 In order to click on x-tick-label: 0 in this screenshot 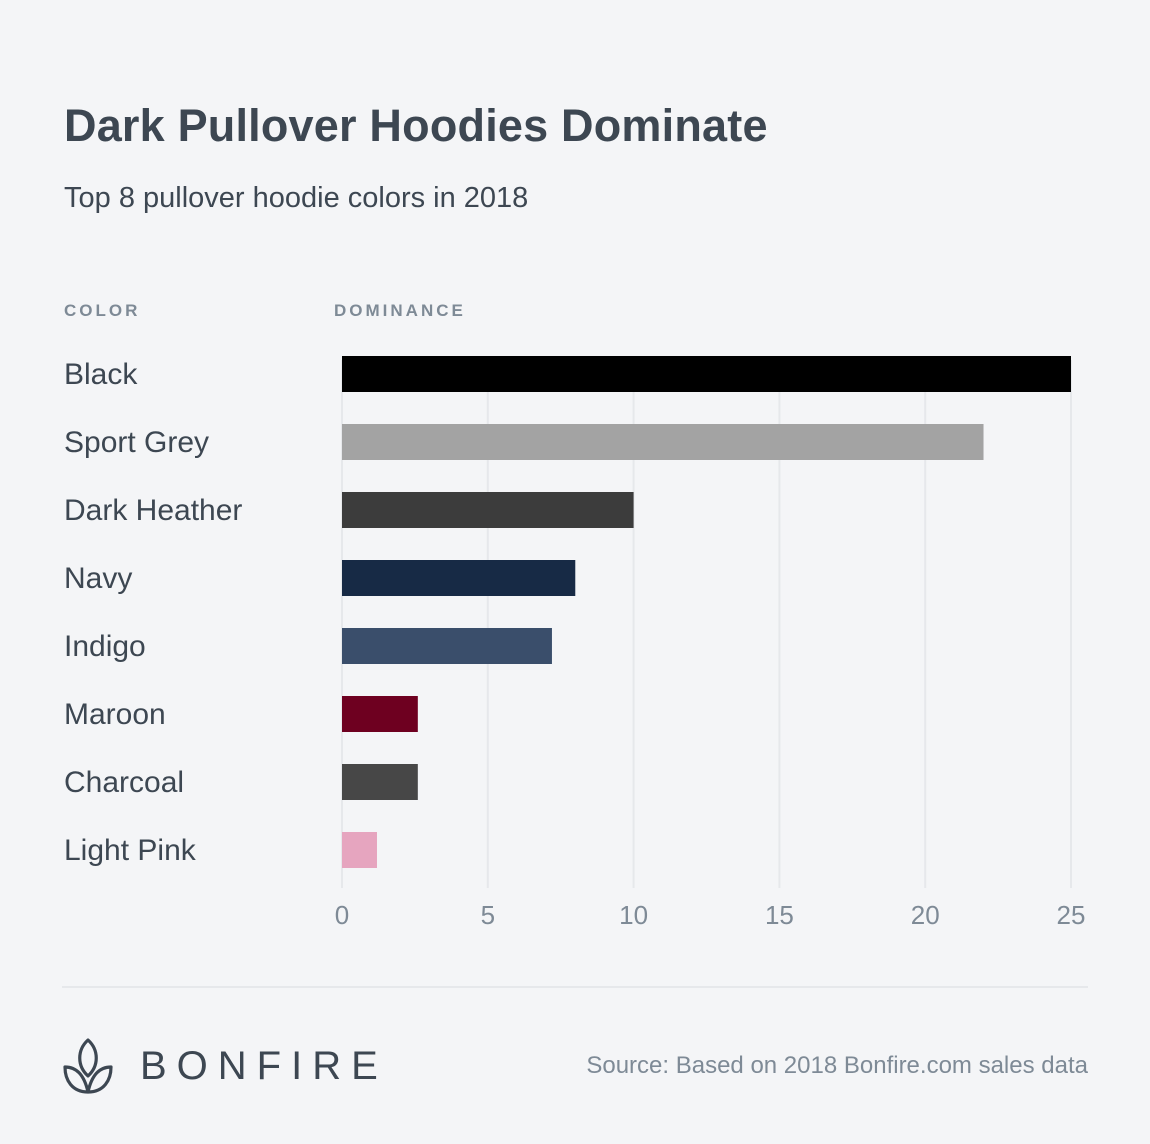, I will do `click(342, 915)`.